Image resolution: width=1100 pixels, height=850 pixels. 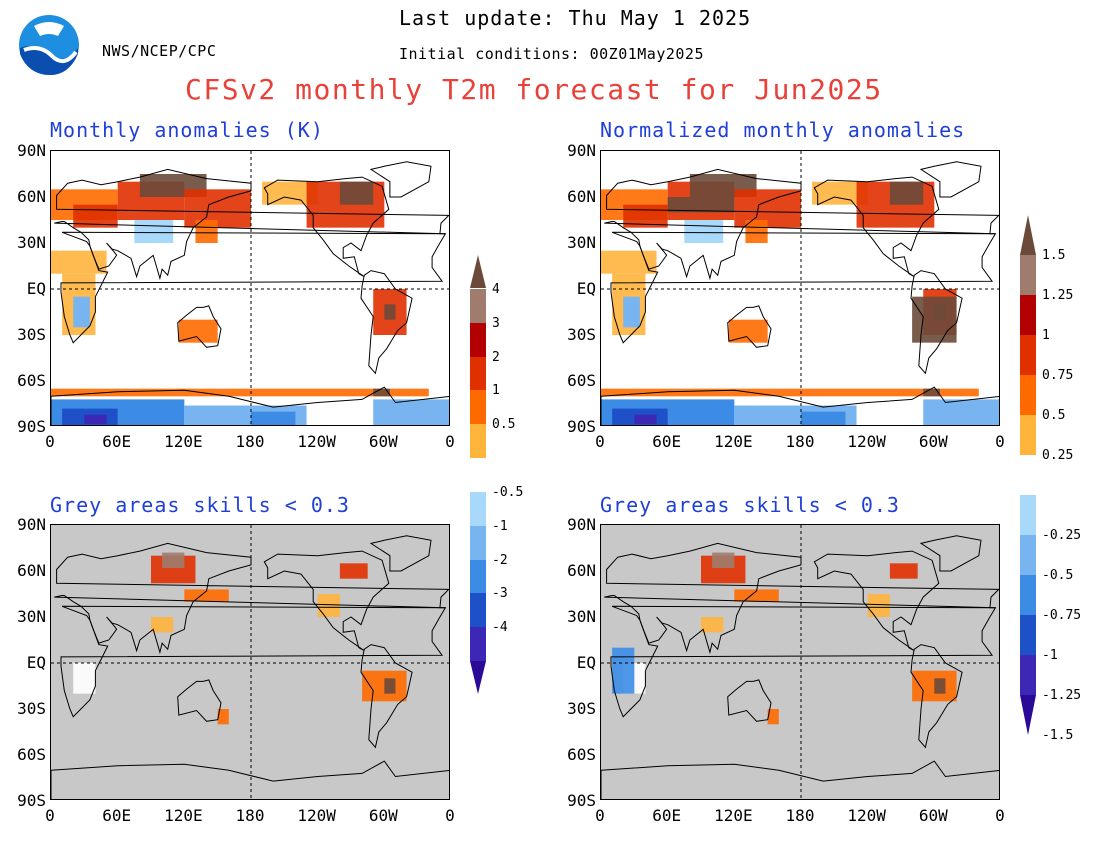 I want to click on colorbar-label: -1, so click(x=500, y=526).